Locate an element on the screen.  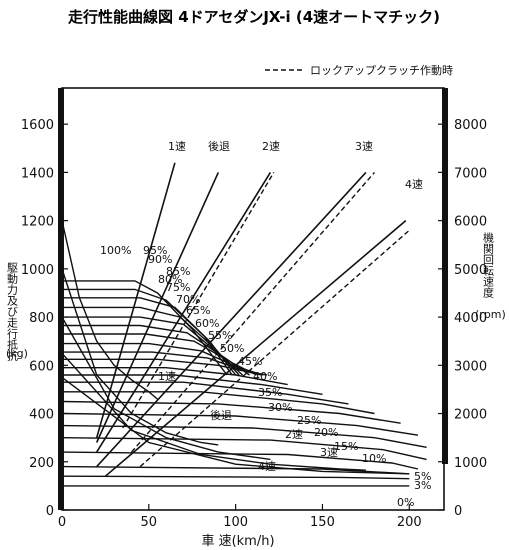
x-axis-label: 車 速(km/h) is located at coordinates (237, 541).